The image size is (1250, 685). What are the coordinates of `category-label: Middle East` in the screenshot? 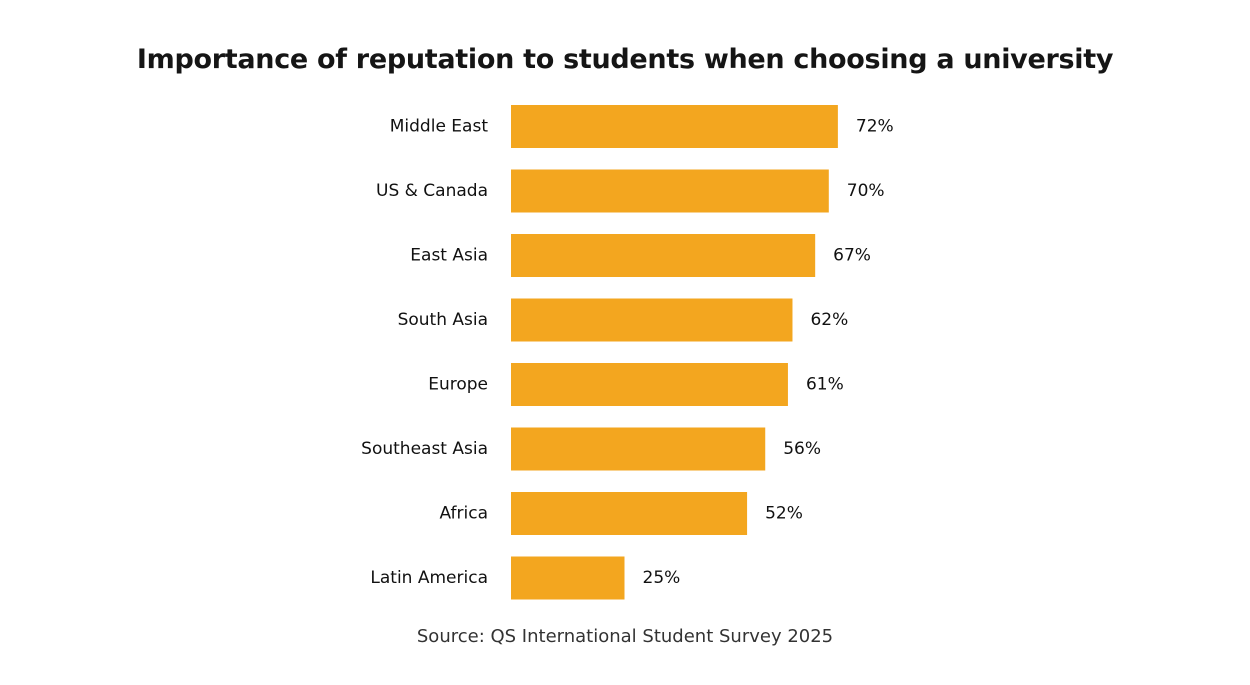 It's located at (439, 127).